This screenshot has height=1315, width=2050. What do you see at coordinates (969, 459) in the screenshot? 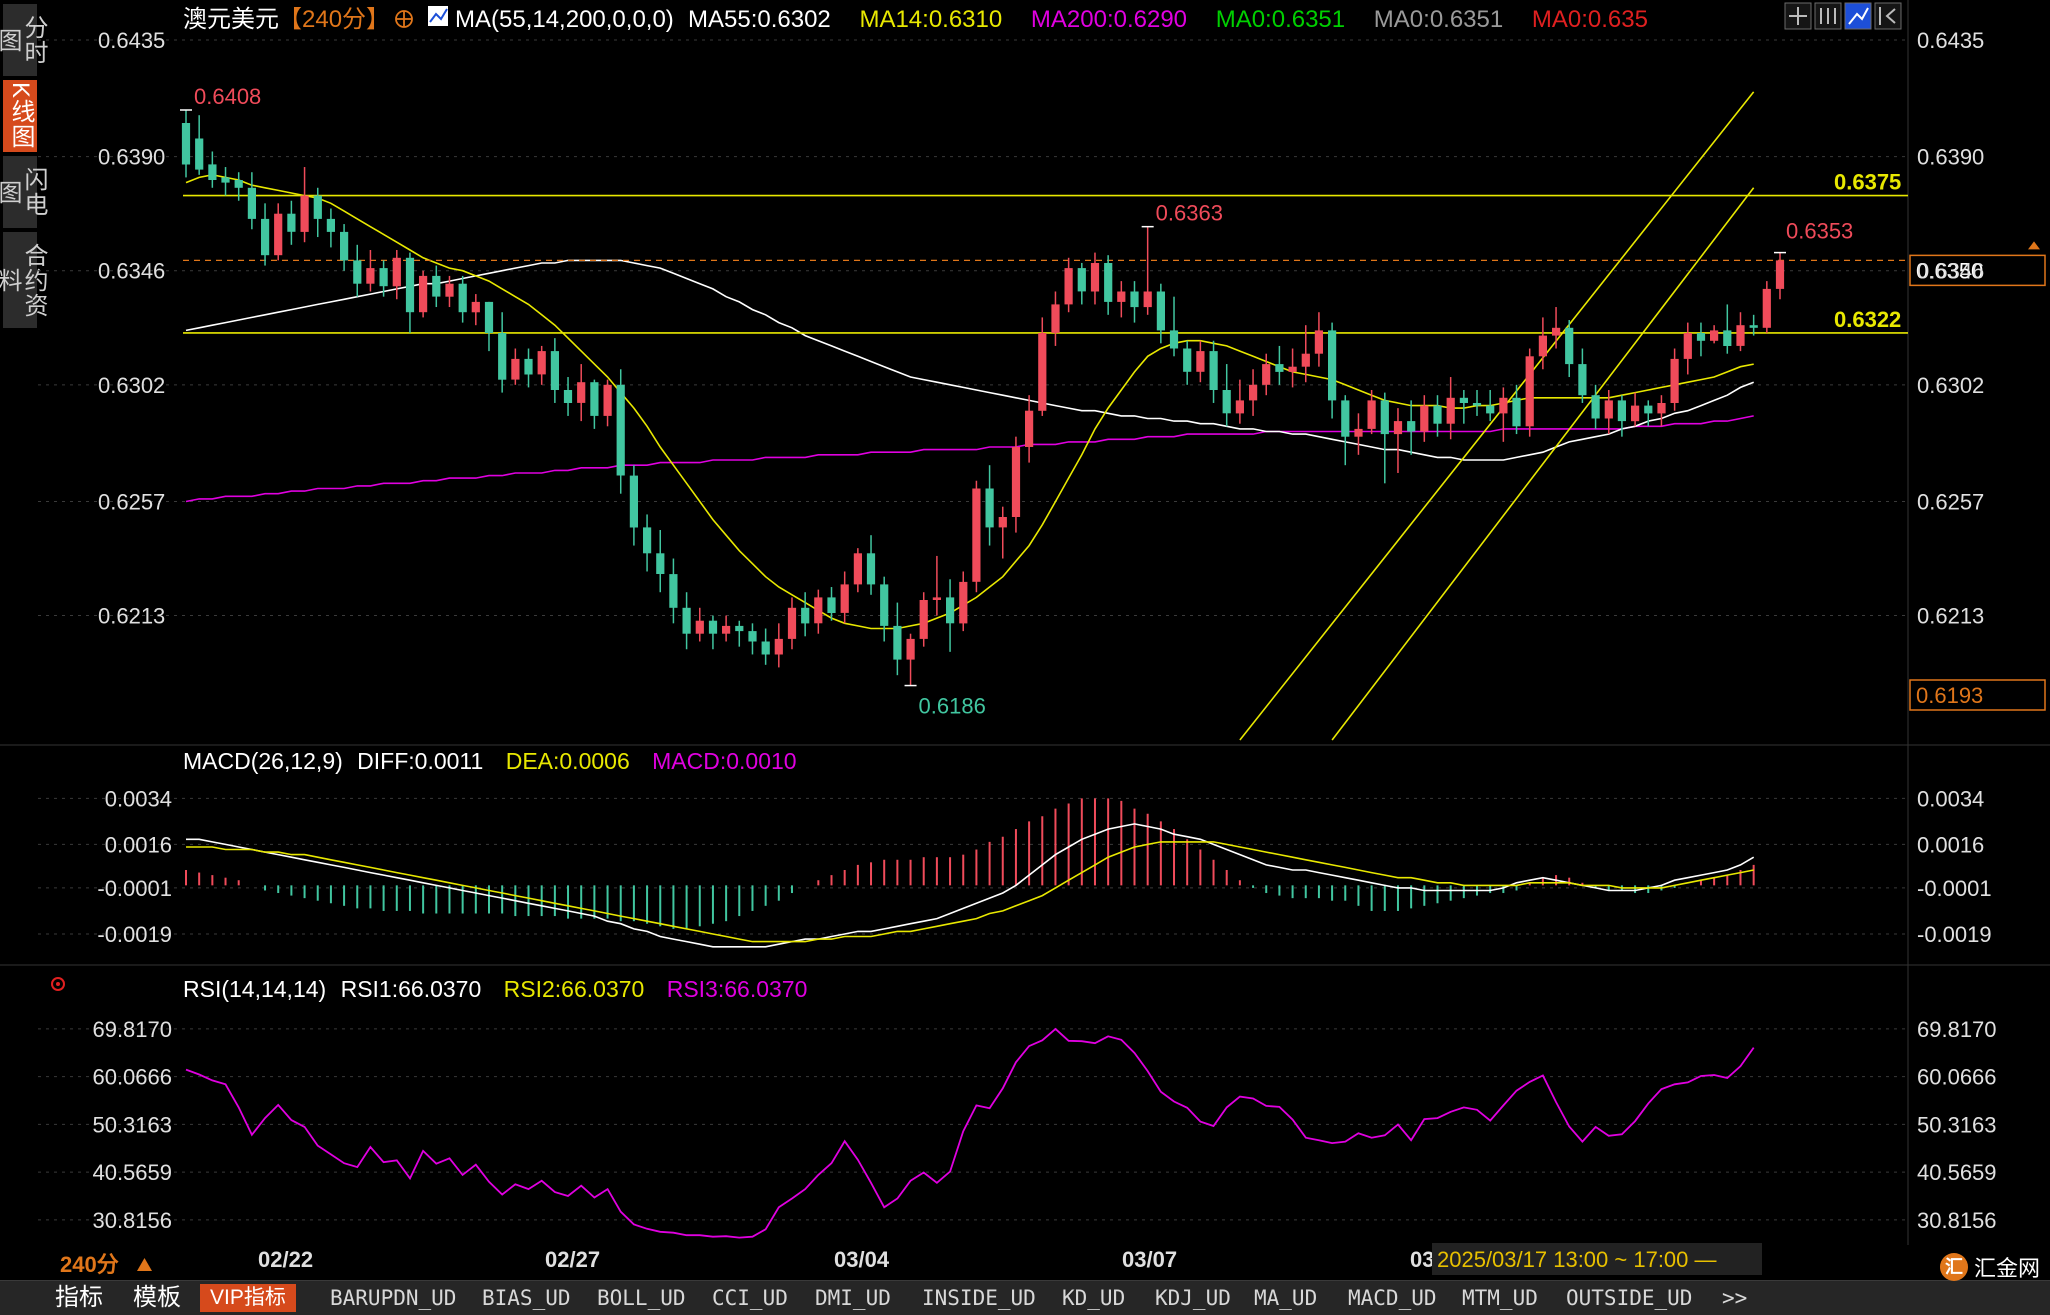
I see `ma200-line` at bounding box center [969, 459].